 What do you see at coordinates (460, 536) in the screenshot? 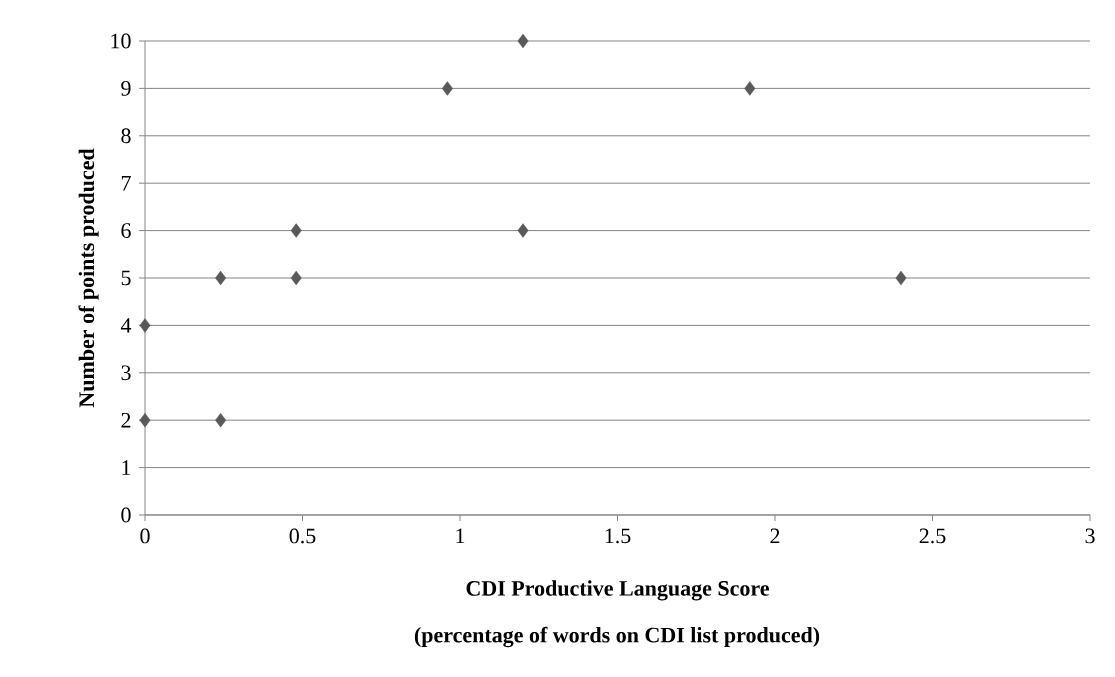
I see `x-tick-label: 1` at bounding box center [460, 536].